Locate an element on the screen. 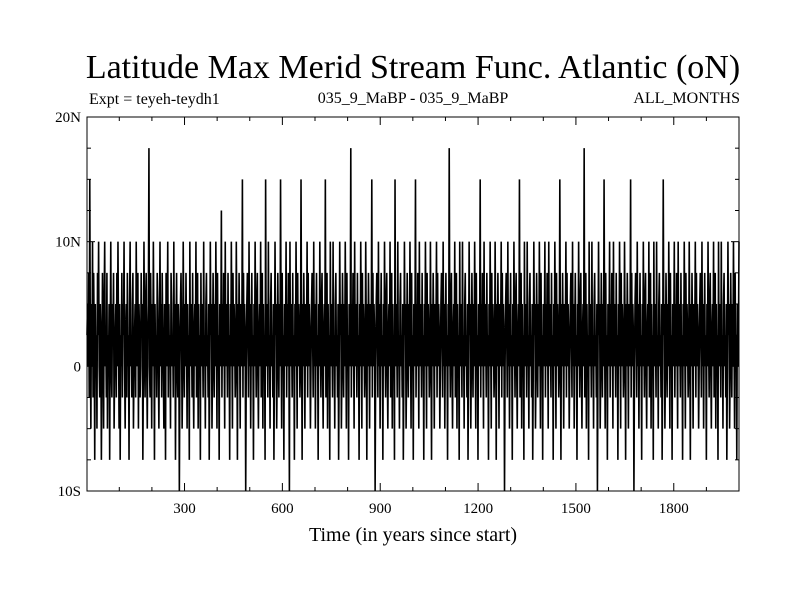 The image size is (800, 600). x-tick-label: 1200 is located at coordinates (478, 509).